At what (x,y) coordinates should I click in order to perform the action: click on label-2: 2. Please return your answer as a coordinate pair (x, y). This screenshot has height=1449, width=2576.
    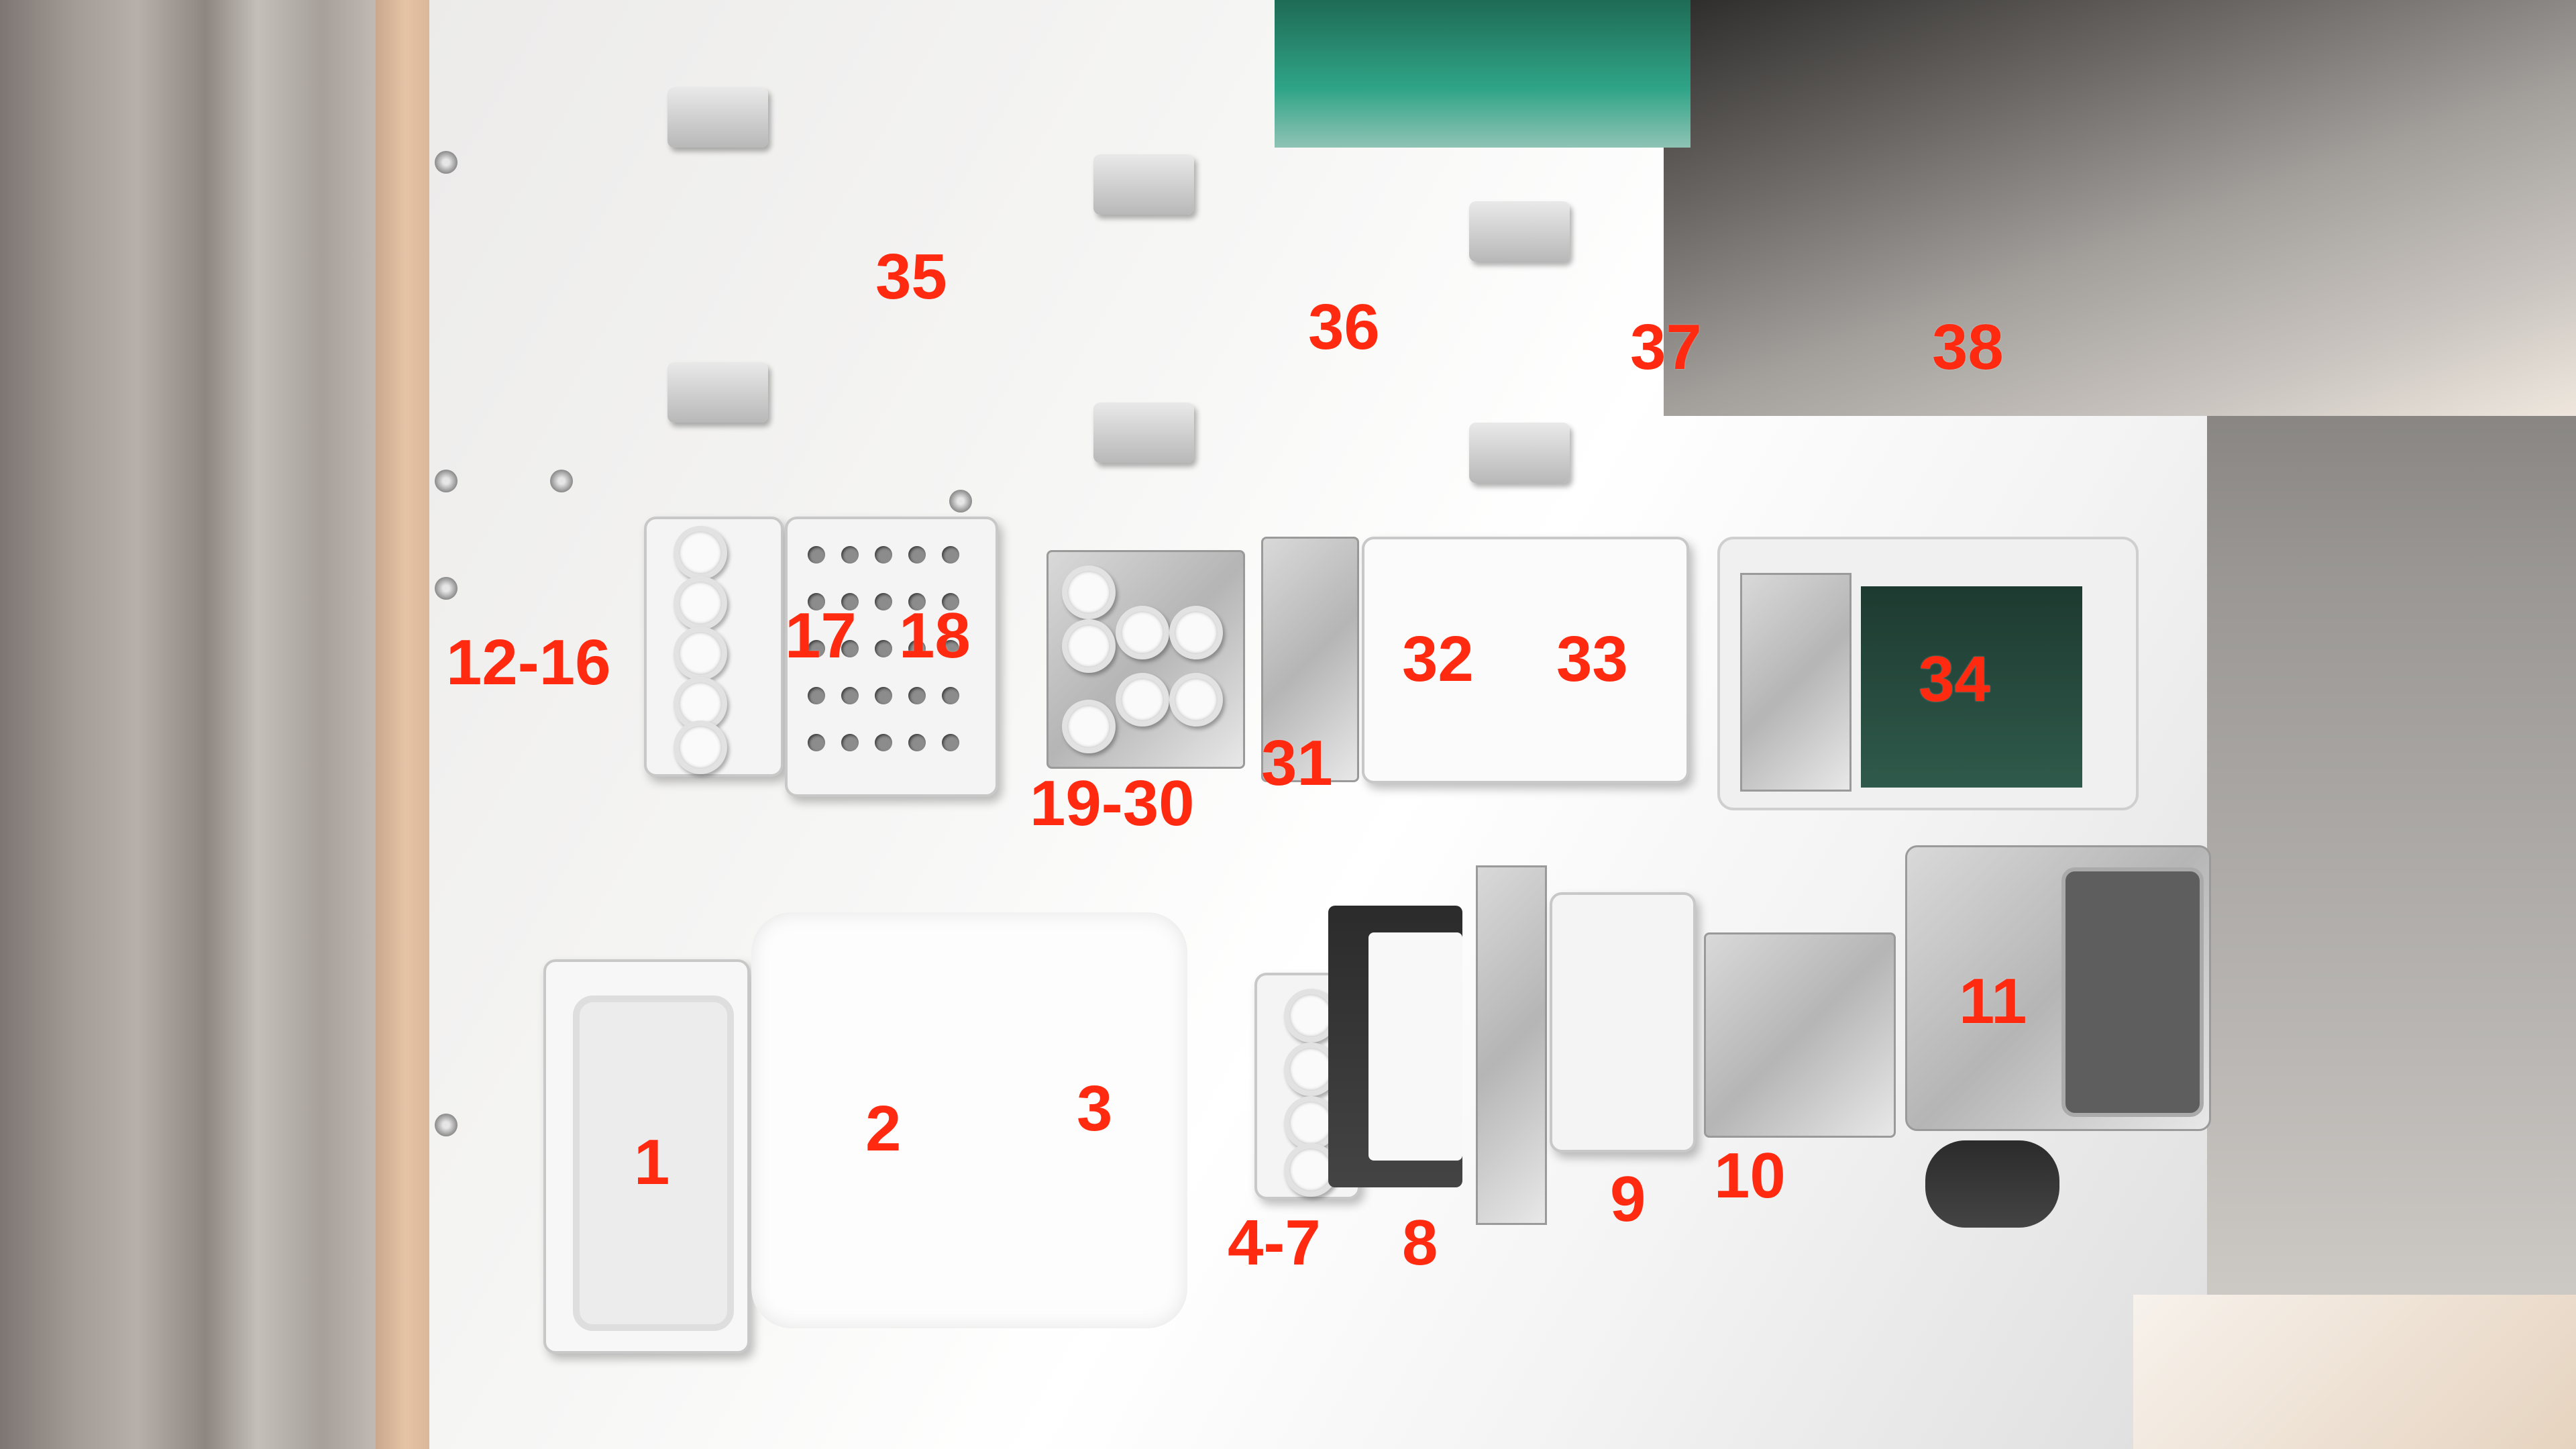
    Looking at the image, I should click on (883, 1129).